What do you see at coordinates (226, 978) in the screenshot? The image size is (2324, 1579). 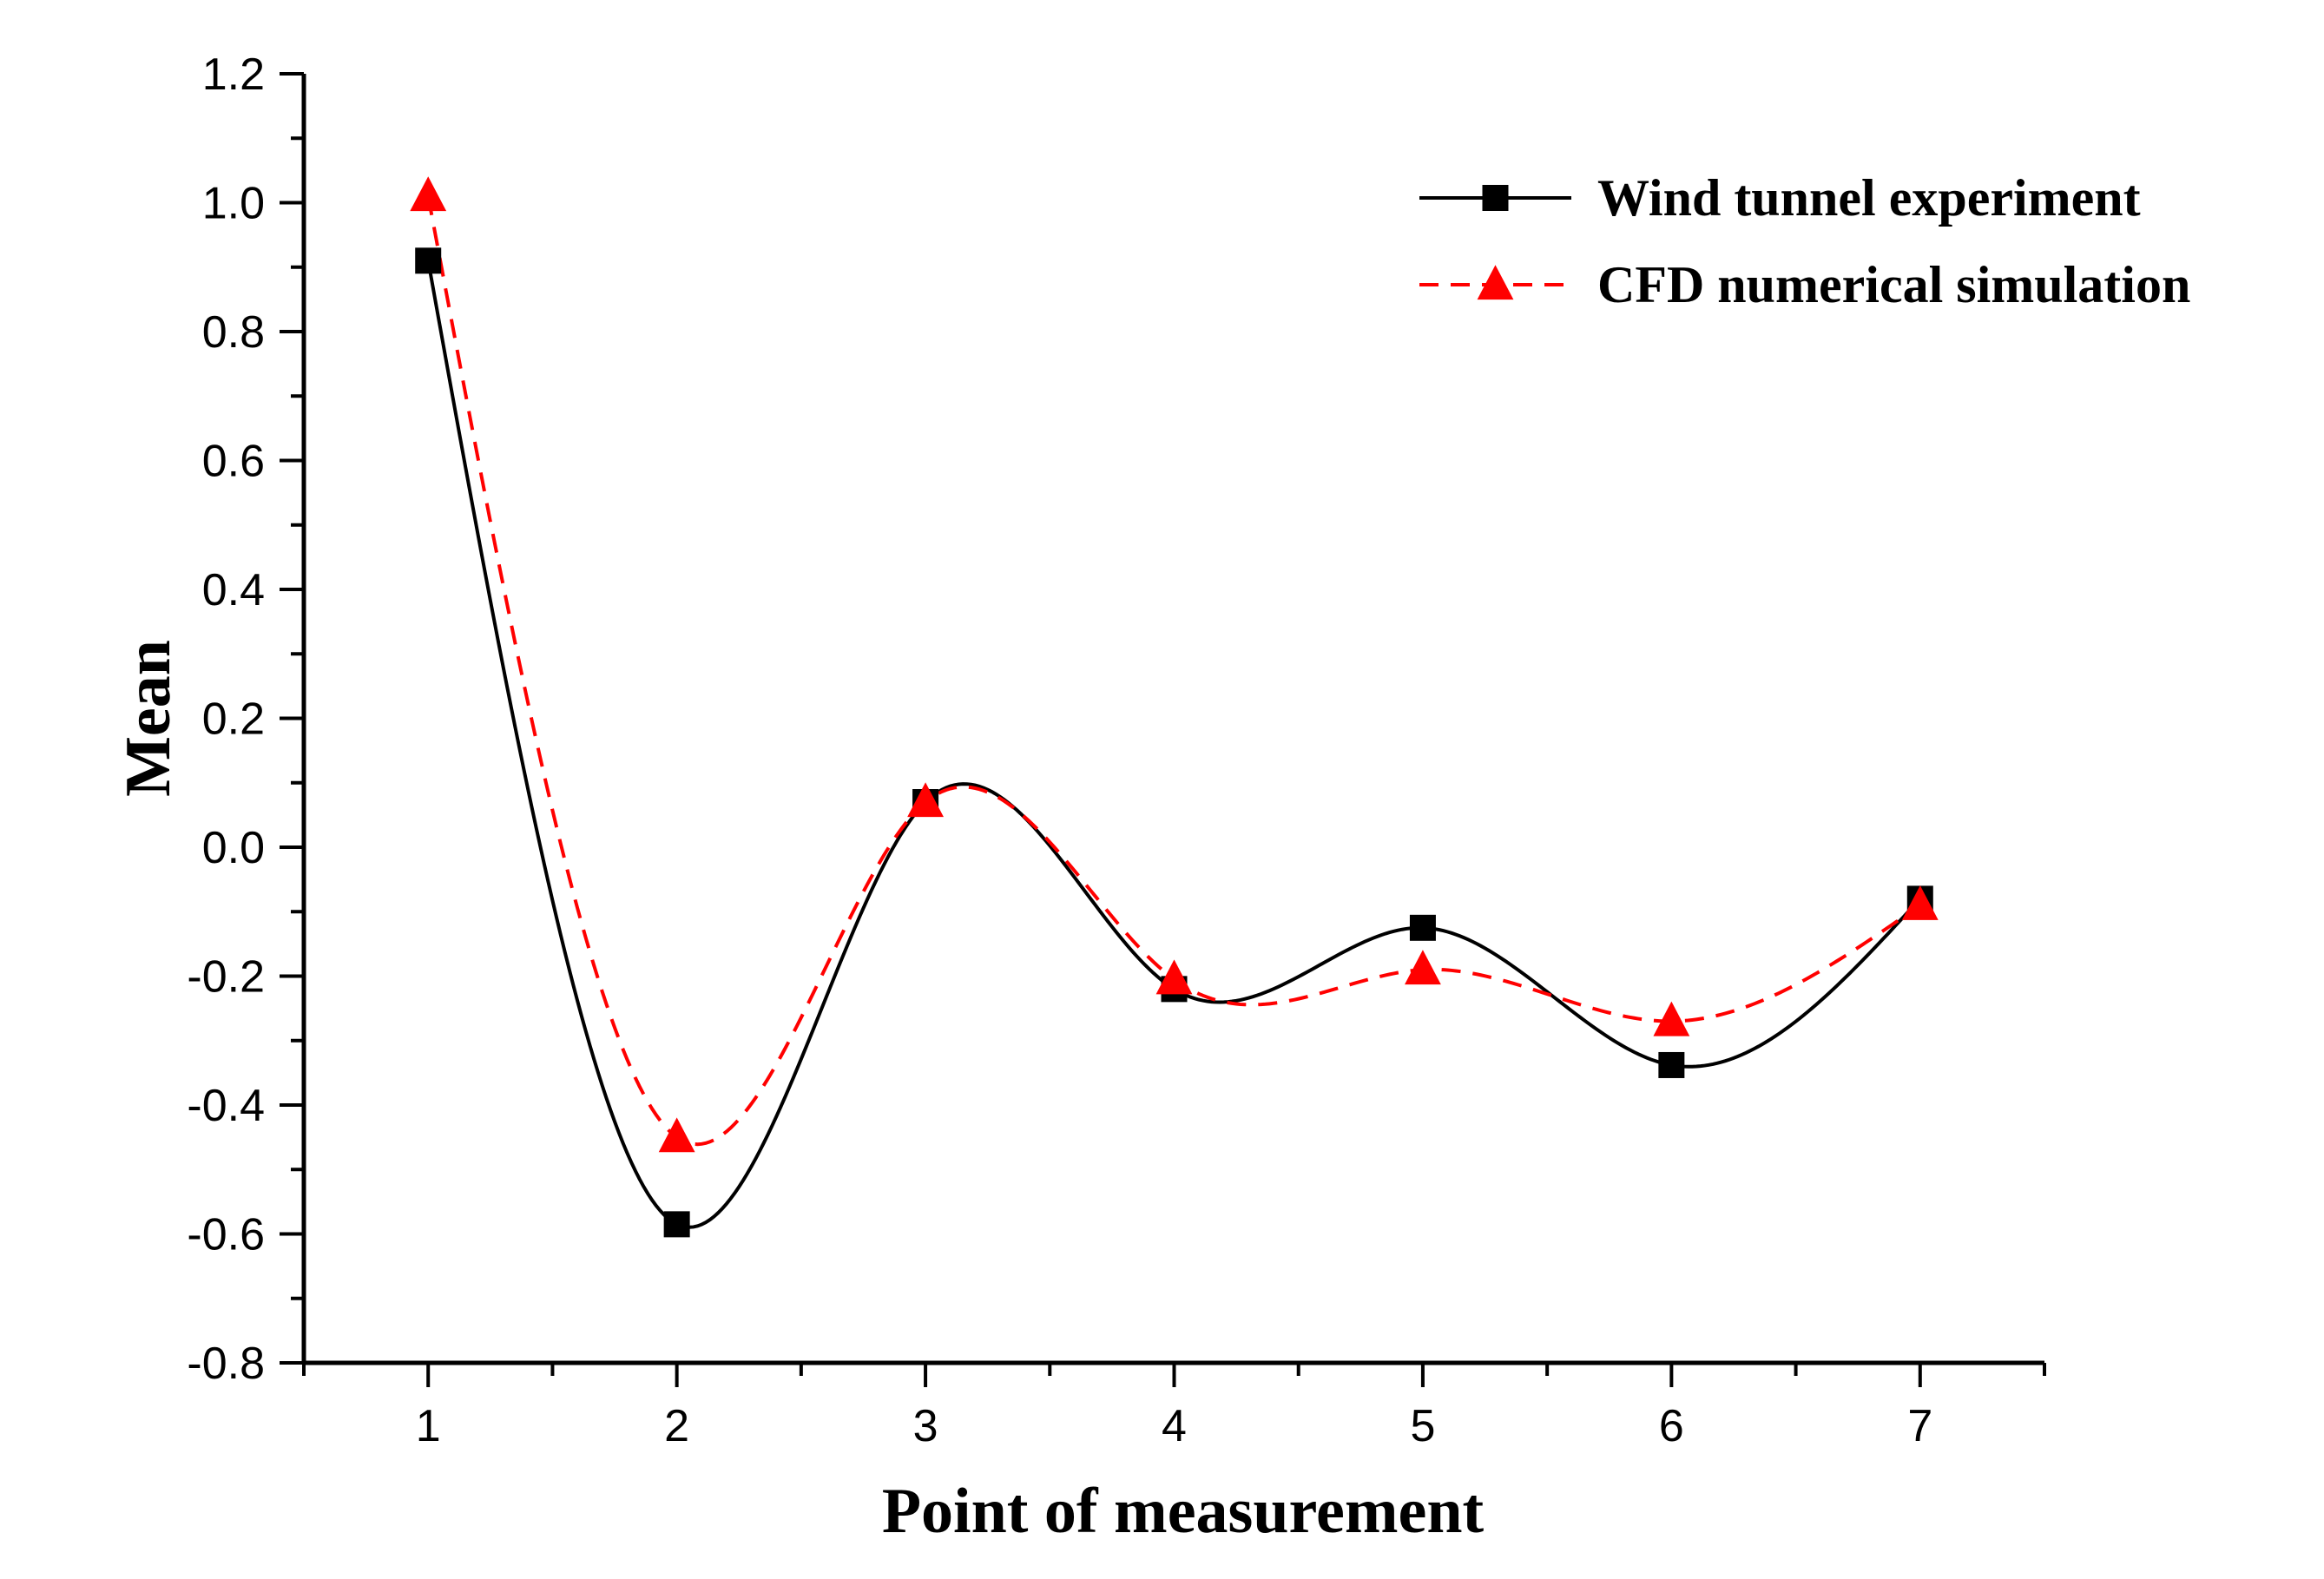 I see `y-tick-label: -0.2` at bounding box center [226, 978].